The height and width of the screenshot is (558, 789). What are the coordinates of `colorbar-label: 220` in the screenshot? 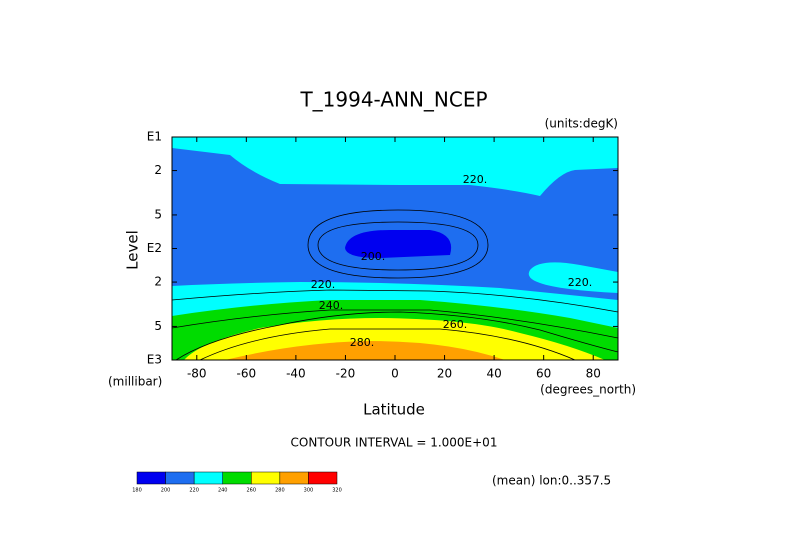 It's located at (194, 491).